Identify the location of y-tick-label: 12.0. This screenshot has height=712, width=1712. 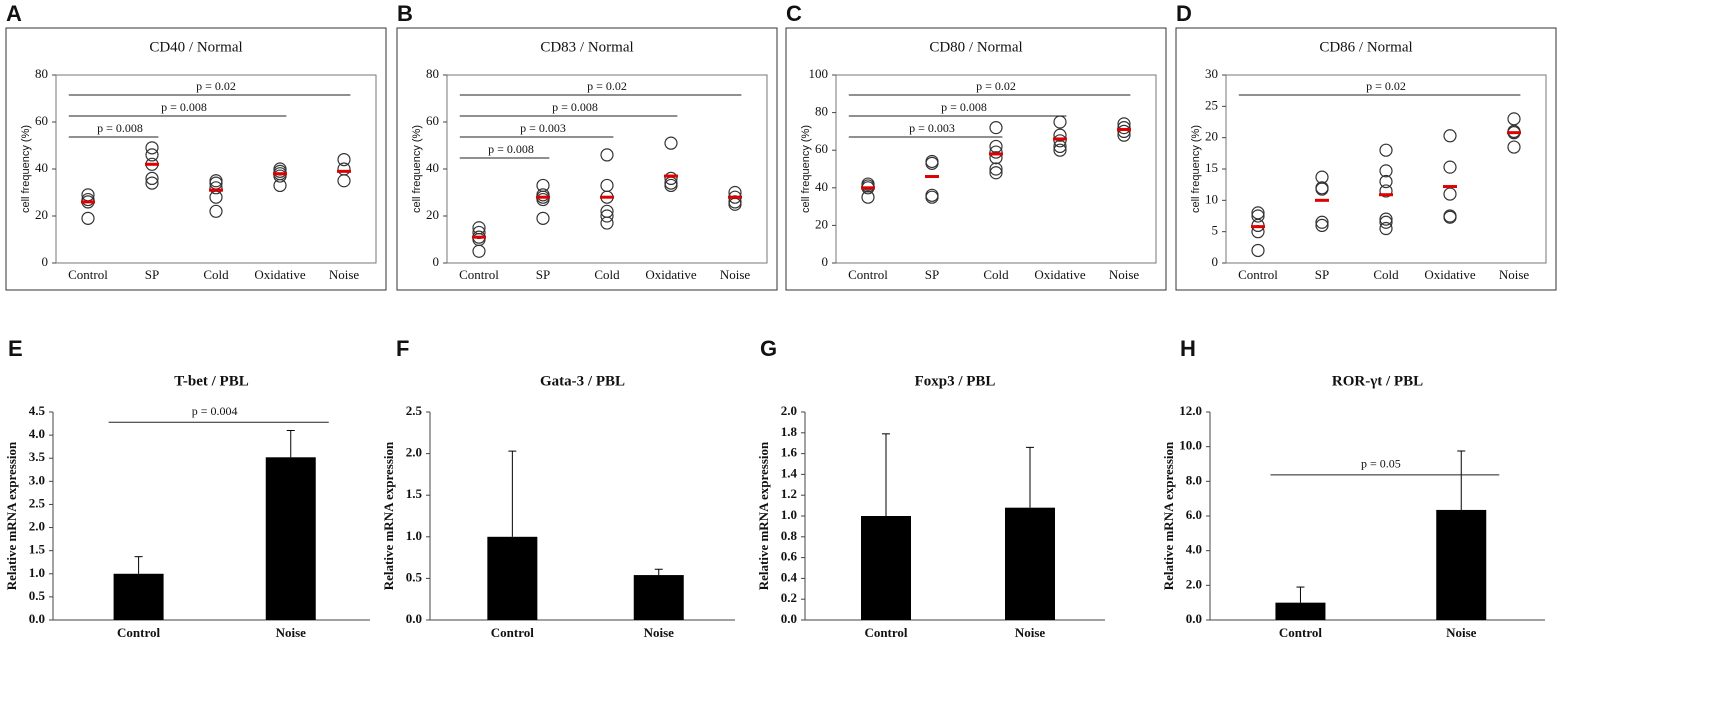
(1190, 410).